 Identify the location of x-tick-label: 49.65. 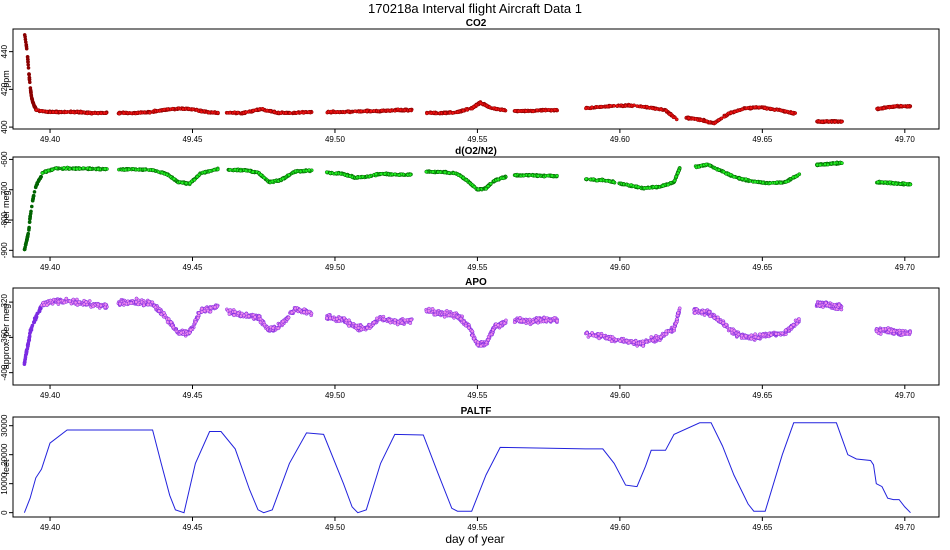
(762, 267).